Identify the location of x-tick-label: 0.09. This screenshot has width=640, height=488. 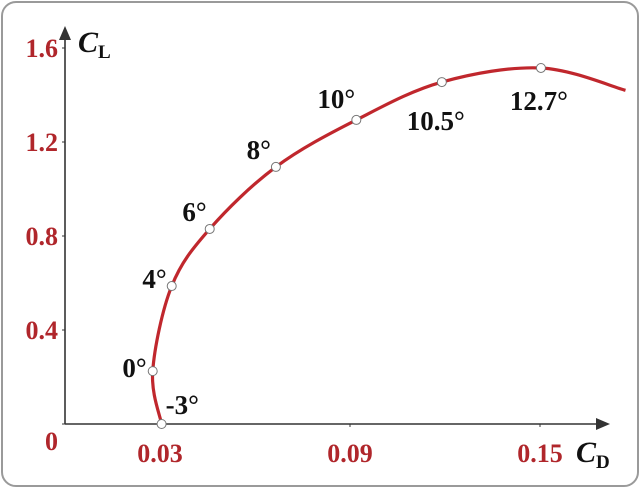
(350, 453).